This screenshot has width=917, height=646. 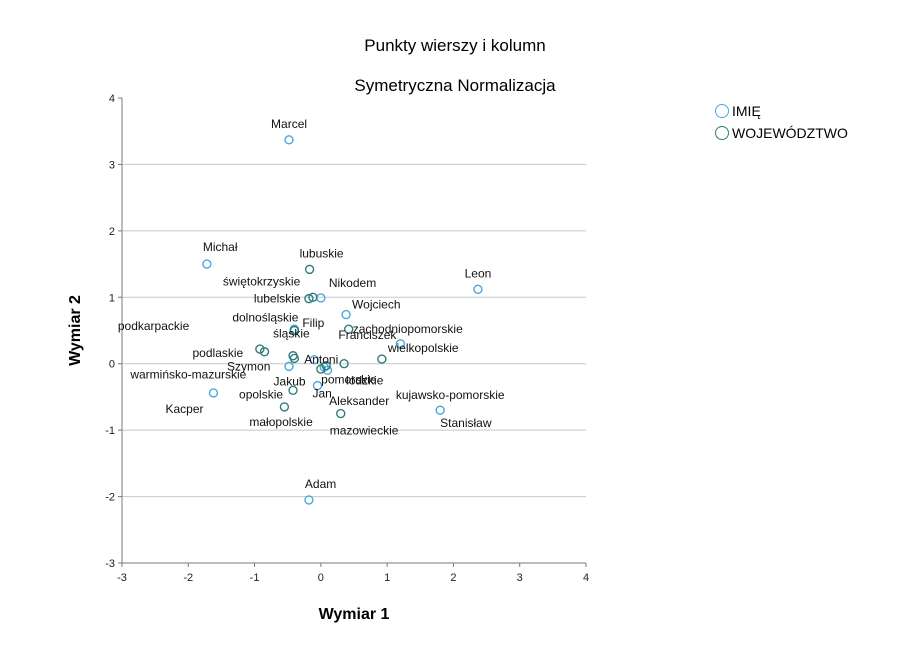 What do you see at coordinates (450, 395) in the screenshot?
I see `point-label: kujawsko-pomorskie` at bounding box center [450, 395].